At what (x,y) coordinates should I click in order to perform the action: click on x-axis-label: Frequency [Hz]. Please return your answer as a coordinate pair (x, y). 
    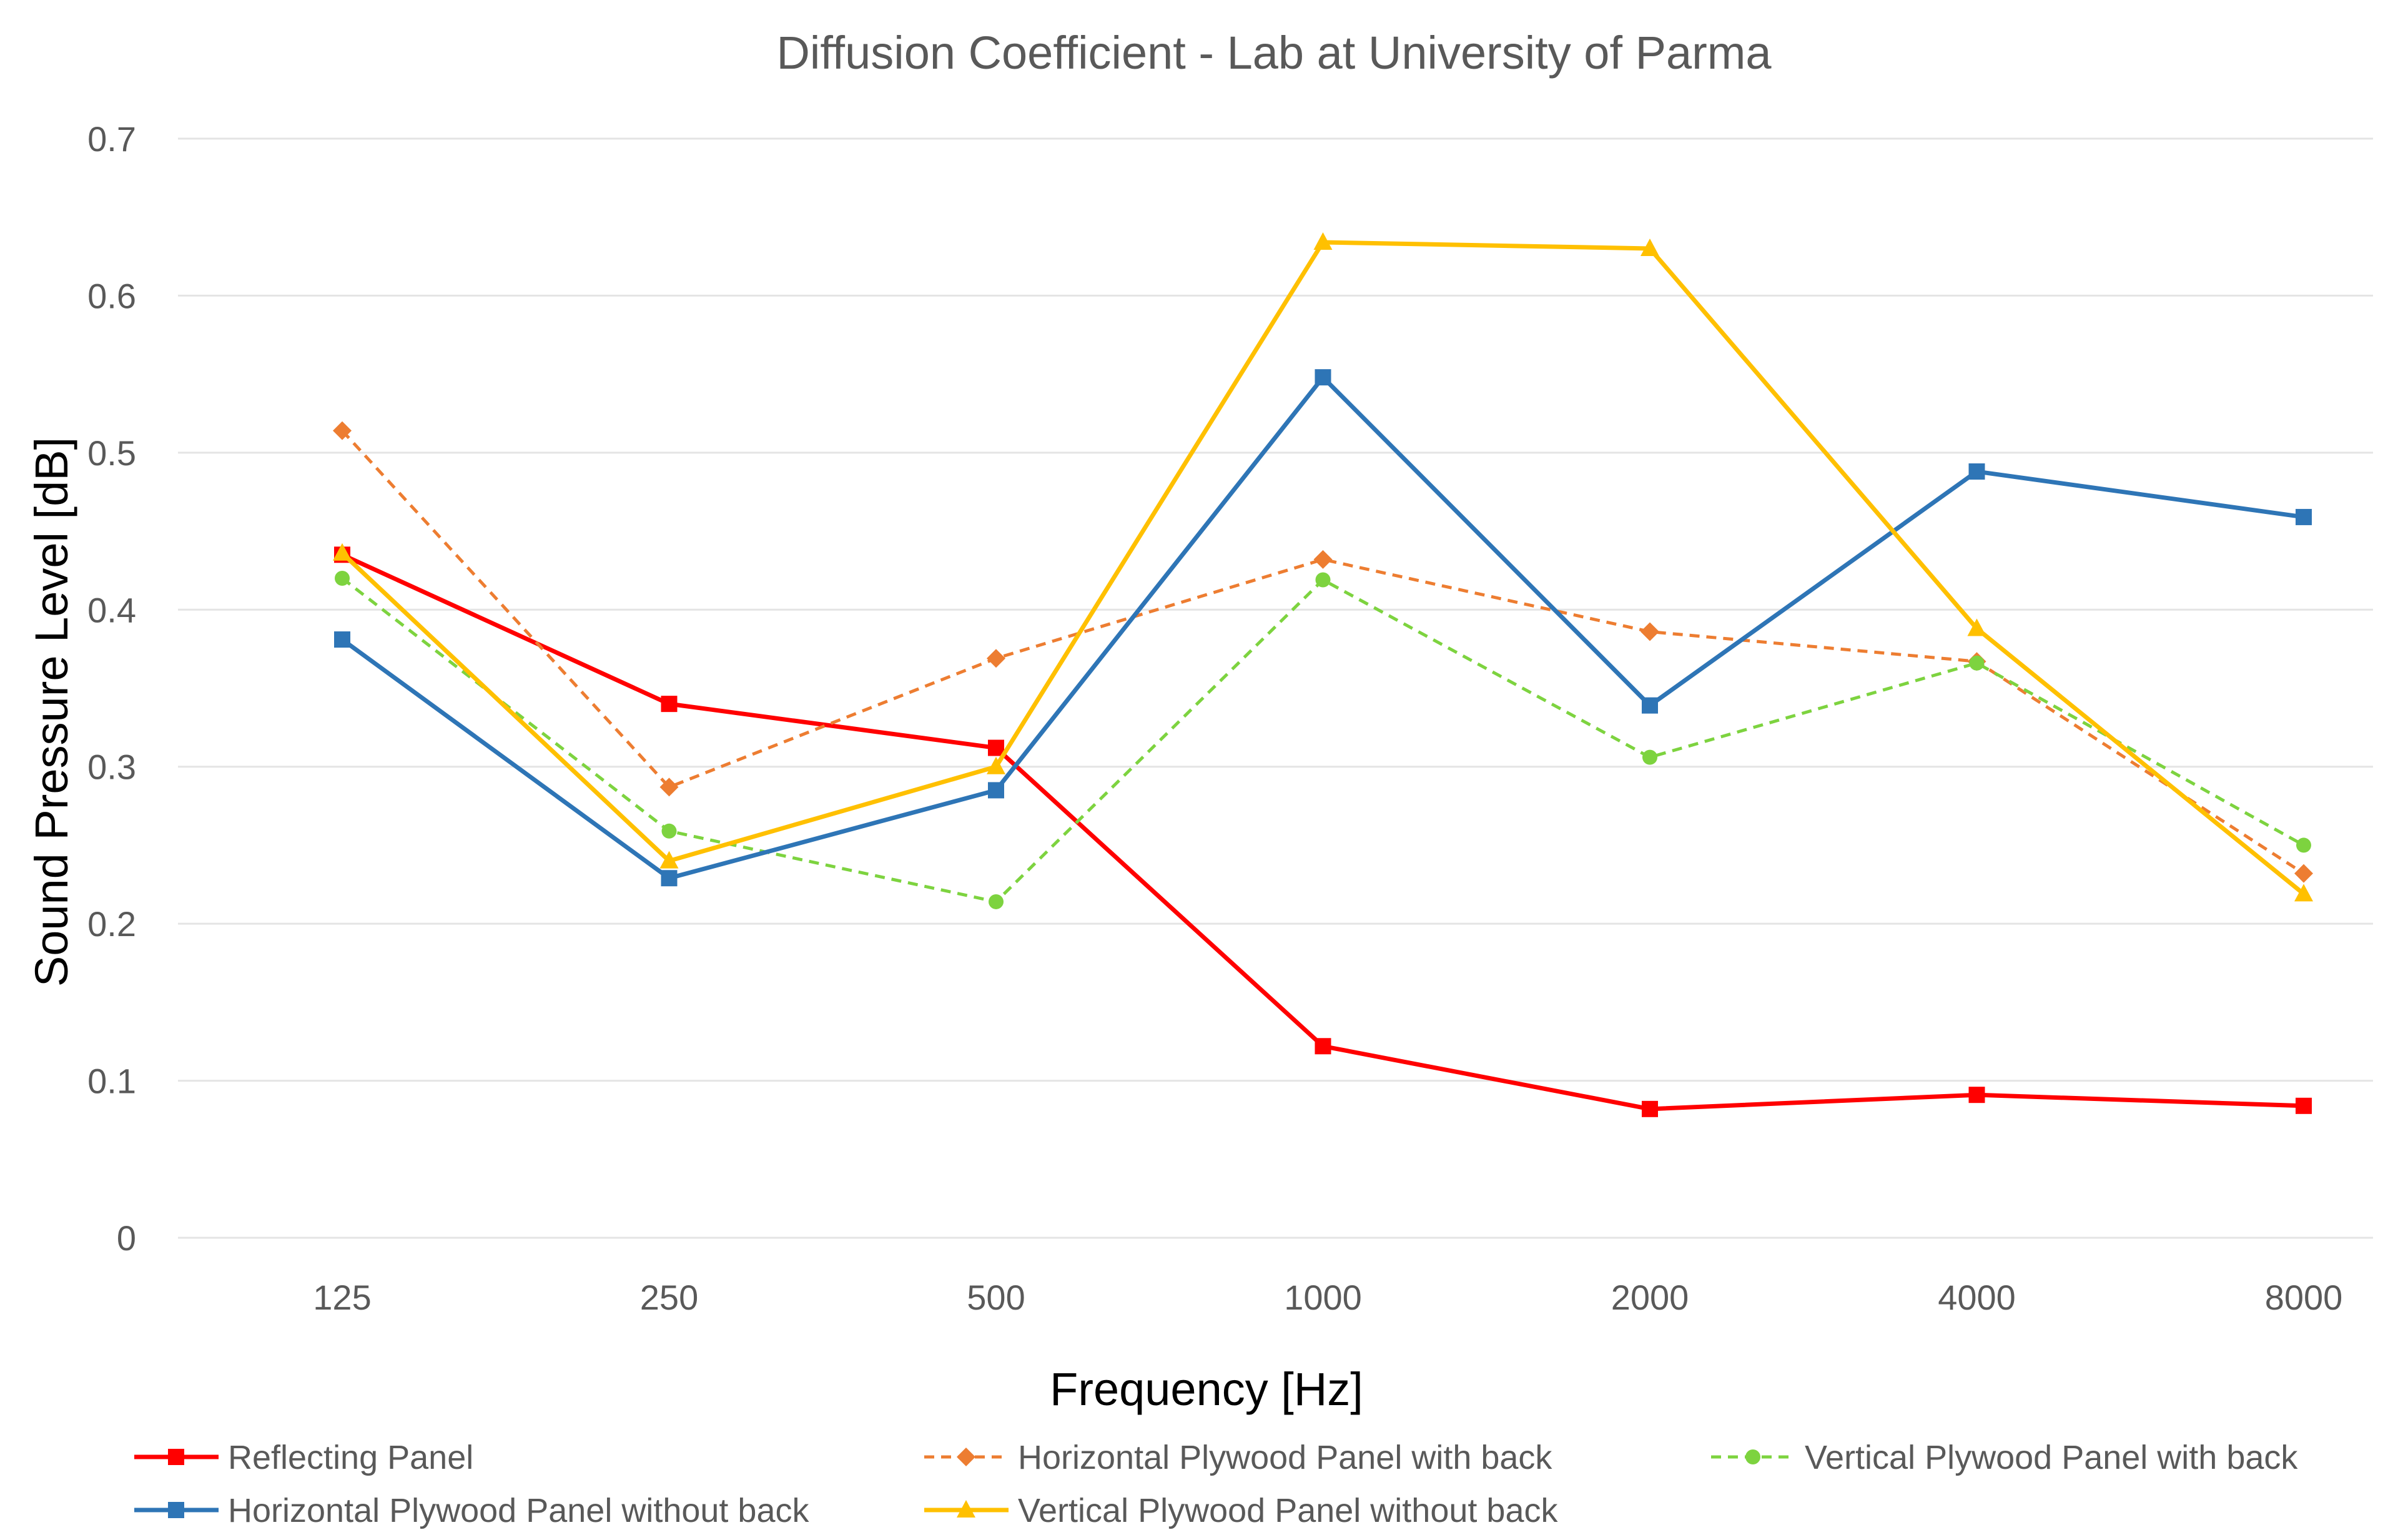
    Looking at the image, I should click on (1206, 1389).